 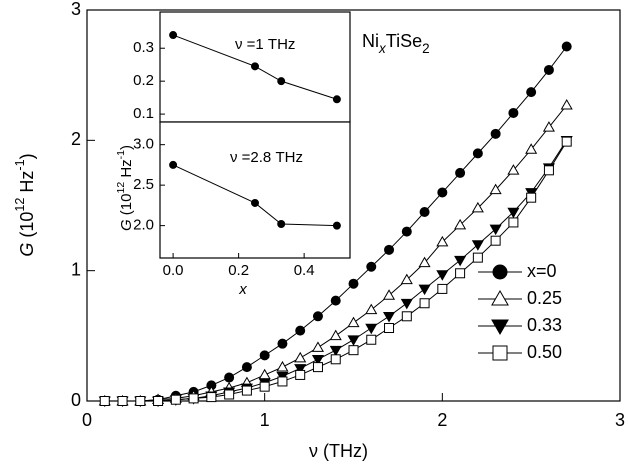 I want to click on y-tick-label: 2.5, so click(x=143, y=184).